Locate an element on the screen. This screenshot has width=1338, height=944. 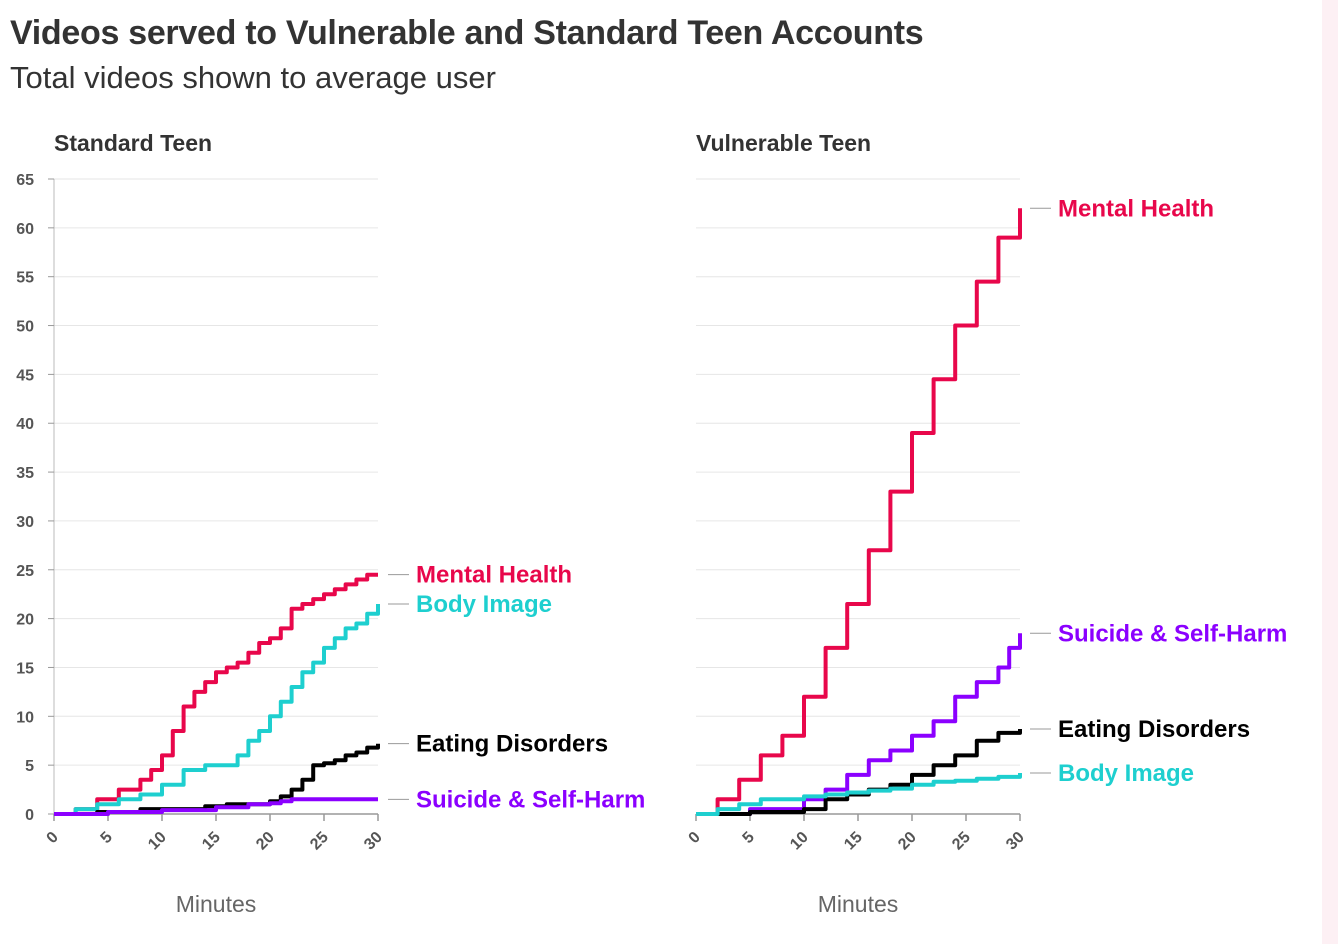
y-tick-label: 55 is located at coordinates (25, 278).